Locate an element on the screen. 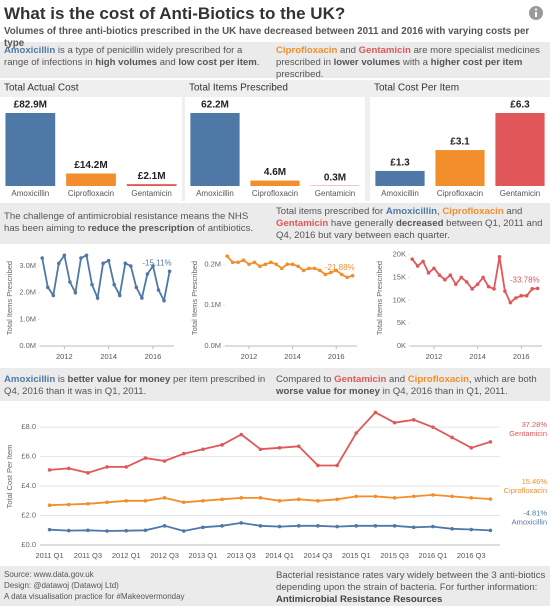 The image size is (550, 606). text-run: high volumes is located at coordinates (126, 62).